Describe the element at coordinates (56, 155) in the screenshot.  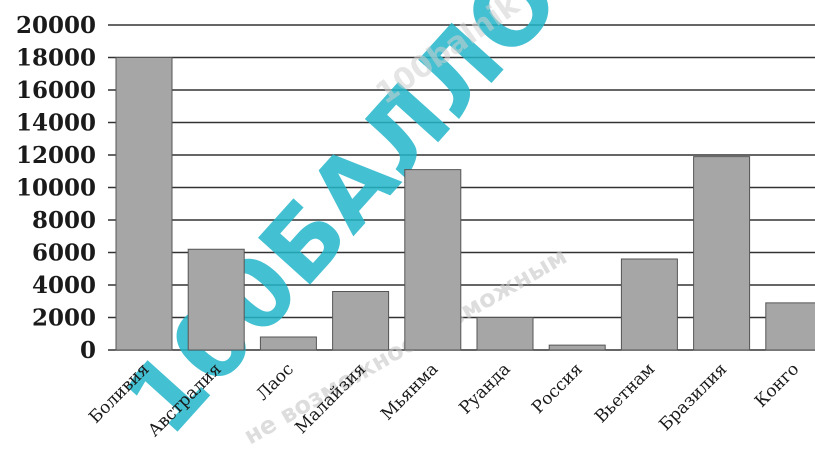
I see `y-tick-label: 12000` at that location.